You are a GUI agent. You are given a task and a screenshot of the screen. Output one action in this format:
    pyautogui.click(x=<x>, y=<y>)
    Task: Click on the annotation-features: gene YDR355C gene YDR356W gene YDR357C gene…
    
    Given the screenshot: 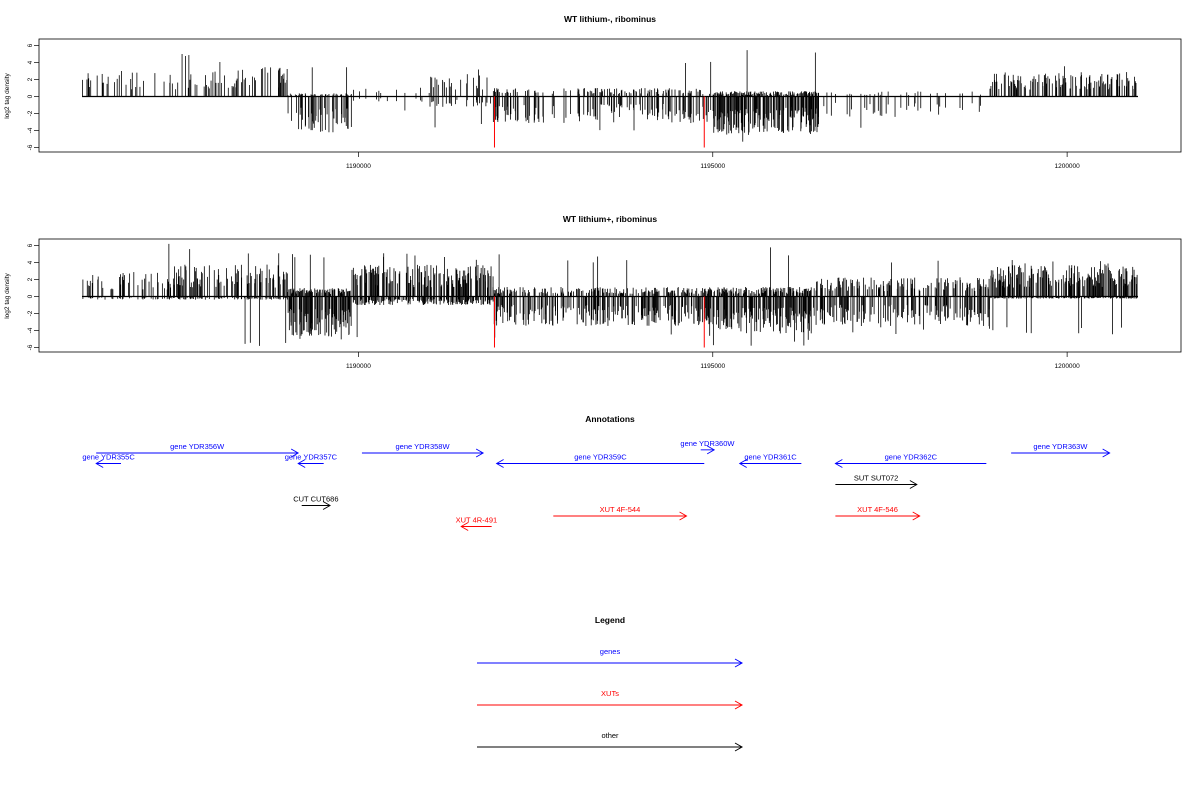 What is the action you would take?
    pyautogui.click(x=596, y=485)
    